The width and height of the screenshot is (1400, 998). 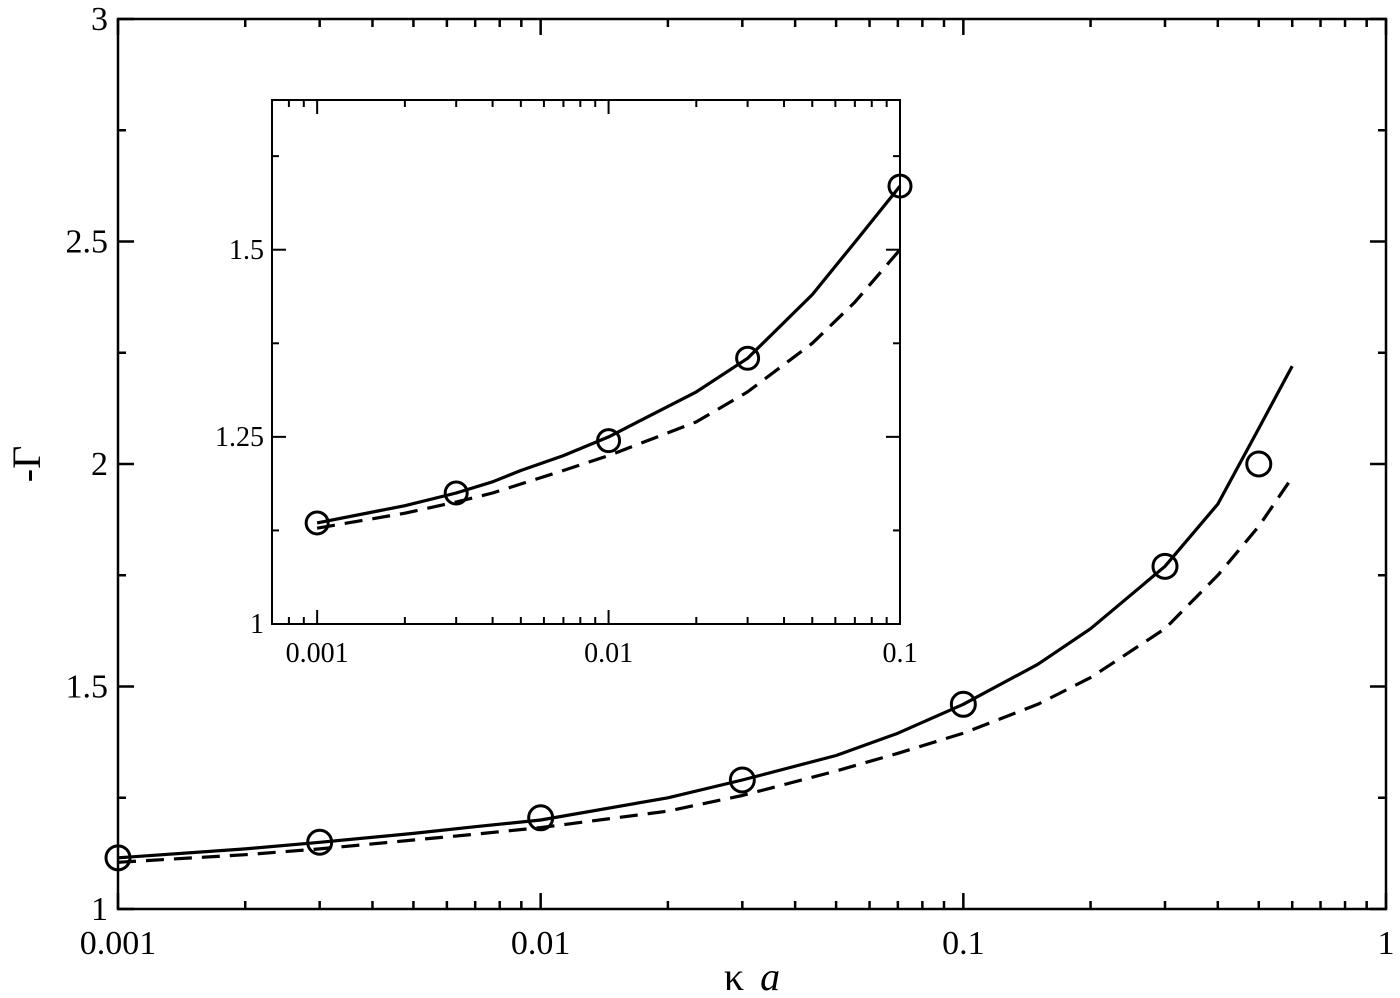 What do you see at coordinates (257, 624) in the screenshot?
I see `inset-y-tick-label: 1` at bounding box center [257, 624].